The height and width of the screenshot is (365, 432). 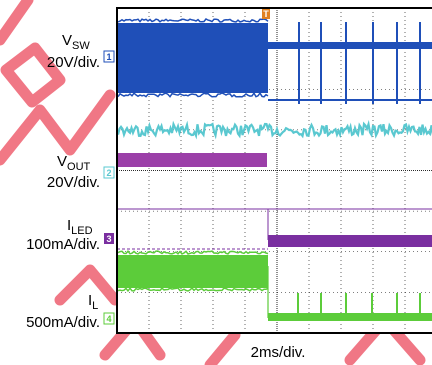 I want to click on svg-text: T, so click(x=266, y=14).